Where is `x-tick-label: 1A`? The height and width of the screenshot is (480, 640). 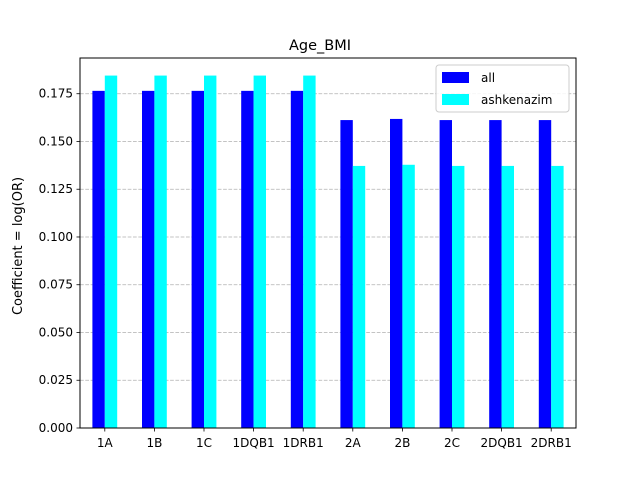 x-tick-label: 1A is located at coordinates (105, 443).